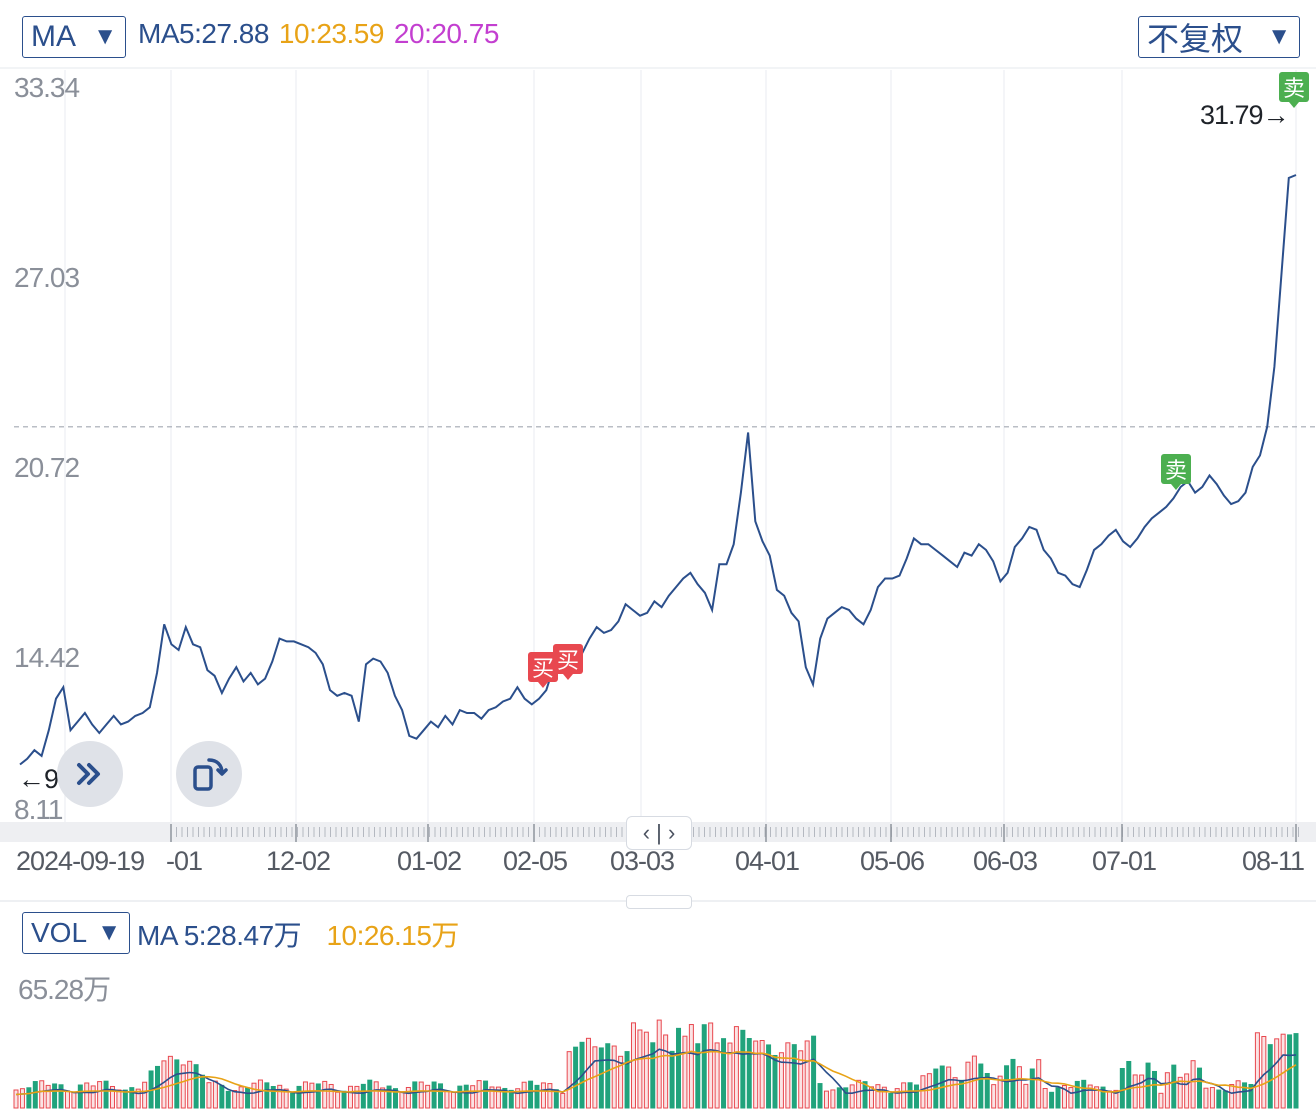 The height and width of the screenshot is (1116, 1316). I want to click on ma-indicator-select: MA ▼, so click(74, 37).